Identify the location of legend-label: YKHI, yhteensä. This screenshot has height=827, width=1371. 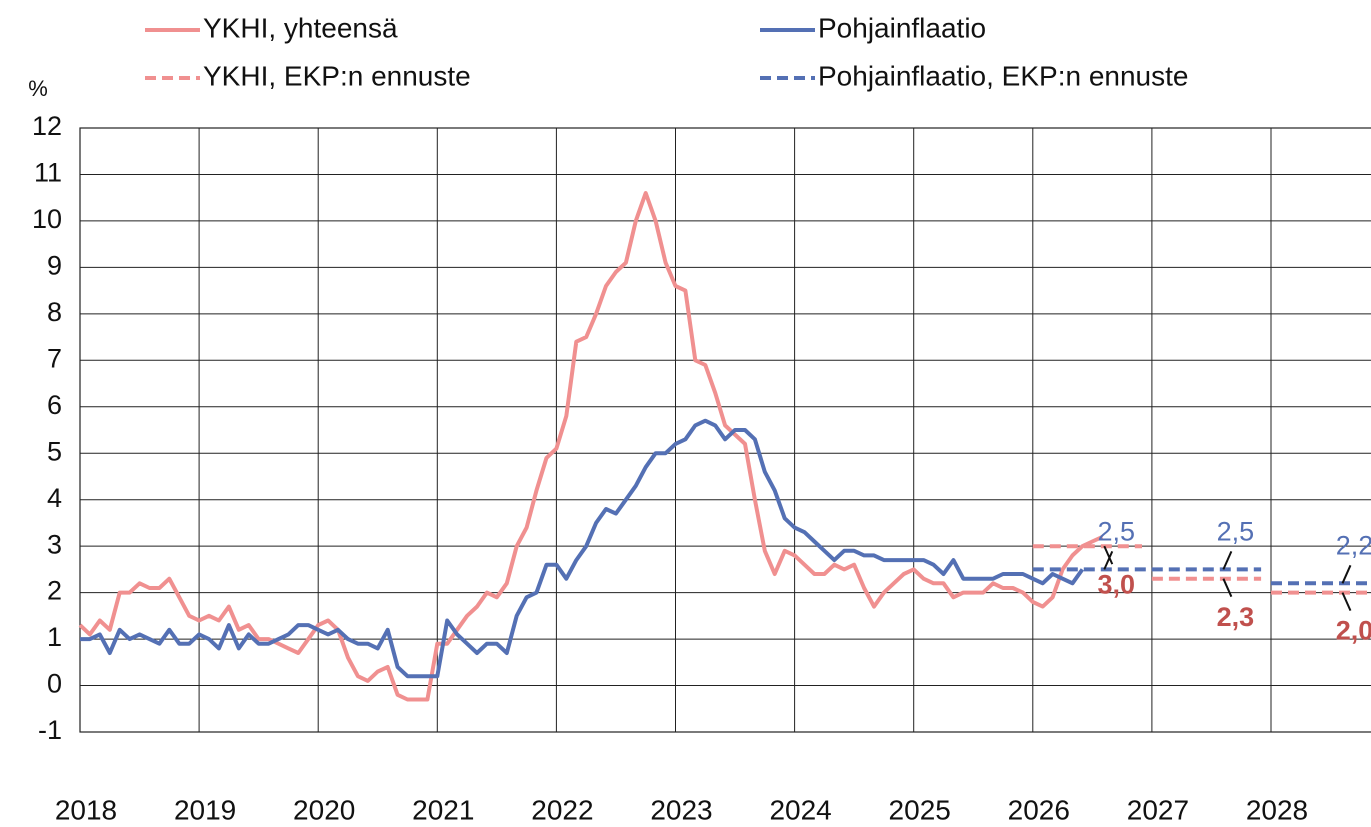
(300, 27).